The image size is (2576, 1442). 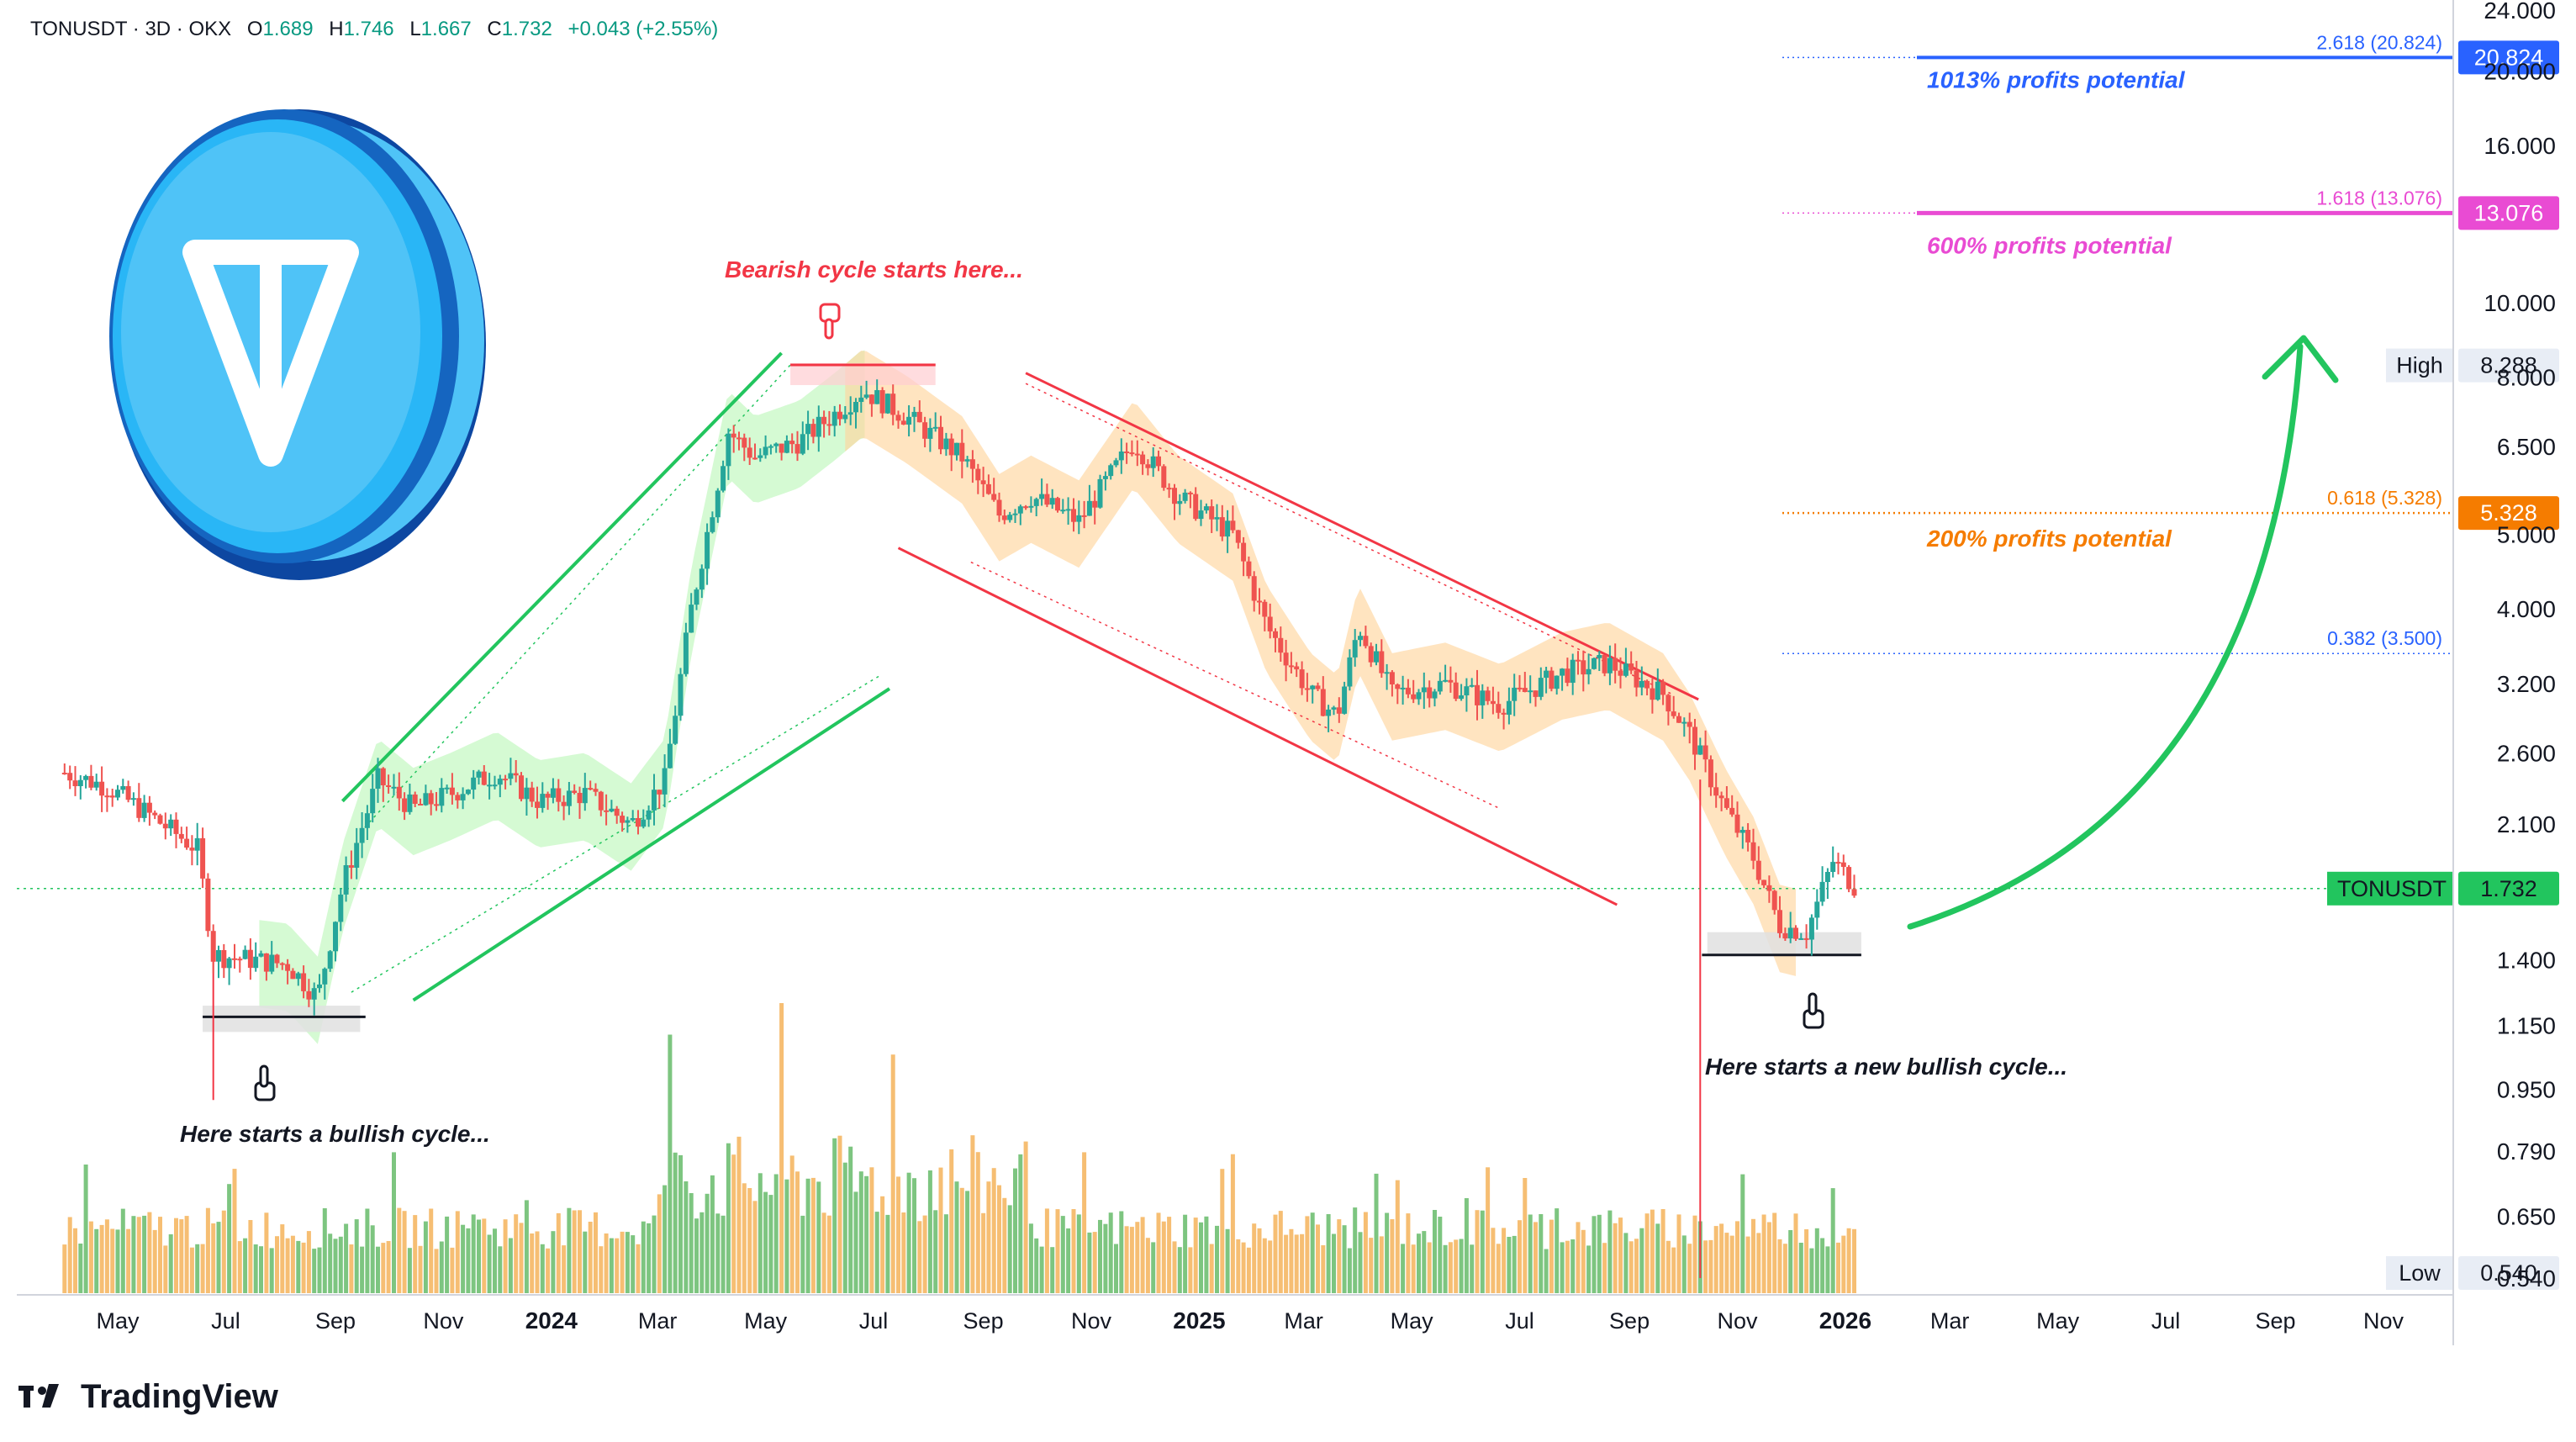 I want to click on bull-channel-mid-upper, so click(x=575, y=598).